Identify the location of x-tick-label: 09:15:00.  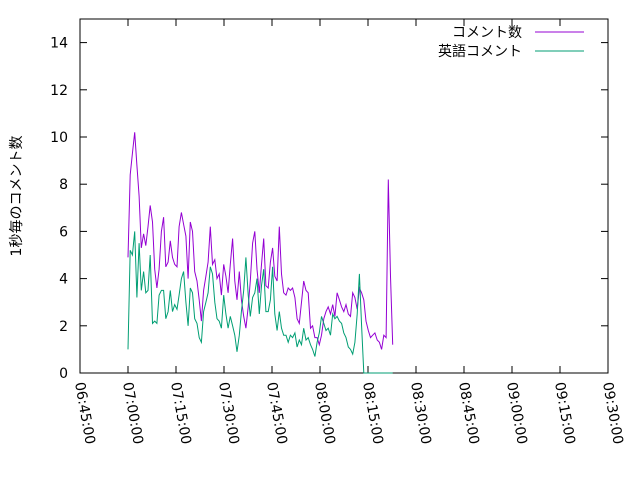
(564, 413).